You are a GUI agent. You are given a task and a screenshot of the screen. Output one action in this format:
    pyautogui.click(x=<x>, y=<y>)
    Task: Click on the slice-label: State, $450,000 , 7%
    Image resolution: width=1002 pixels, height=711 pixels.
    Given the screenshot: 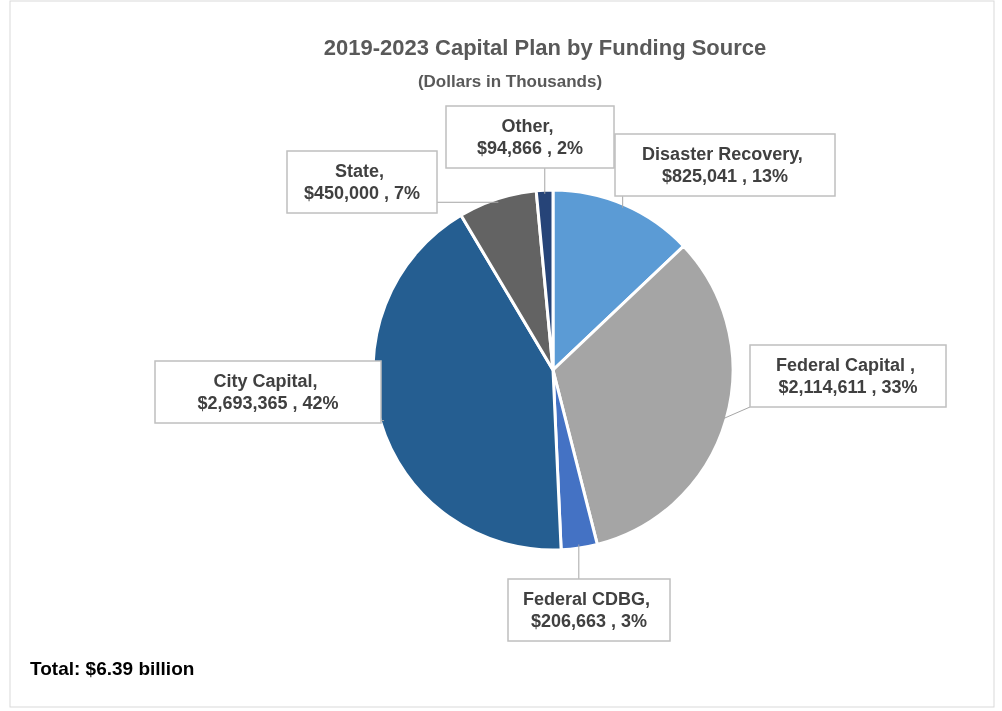 What is the action you would take?
    pyautogui.click(x=362, y=182)
    